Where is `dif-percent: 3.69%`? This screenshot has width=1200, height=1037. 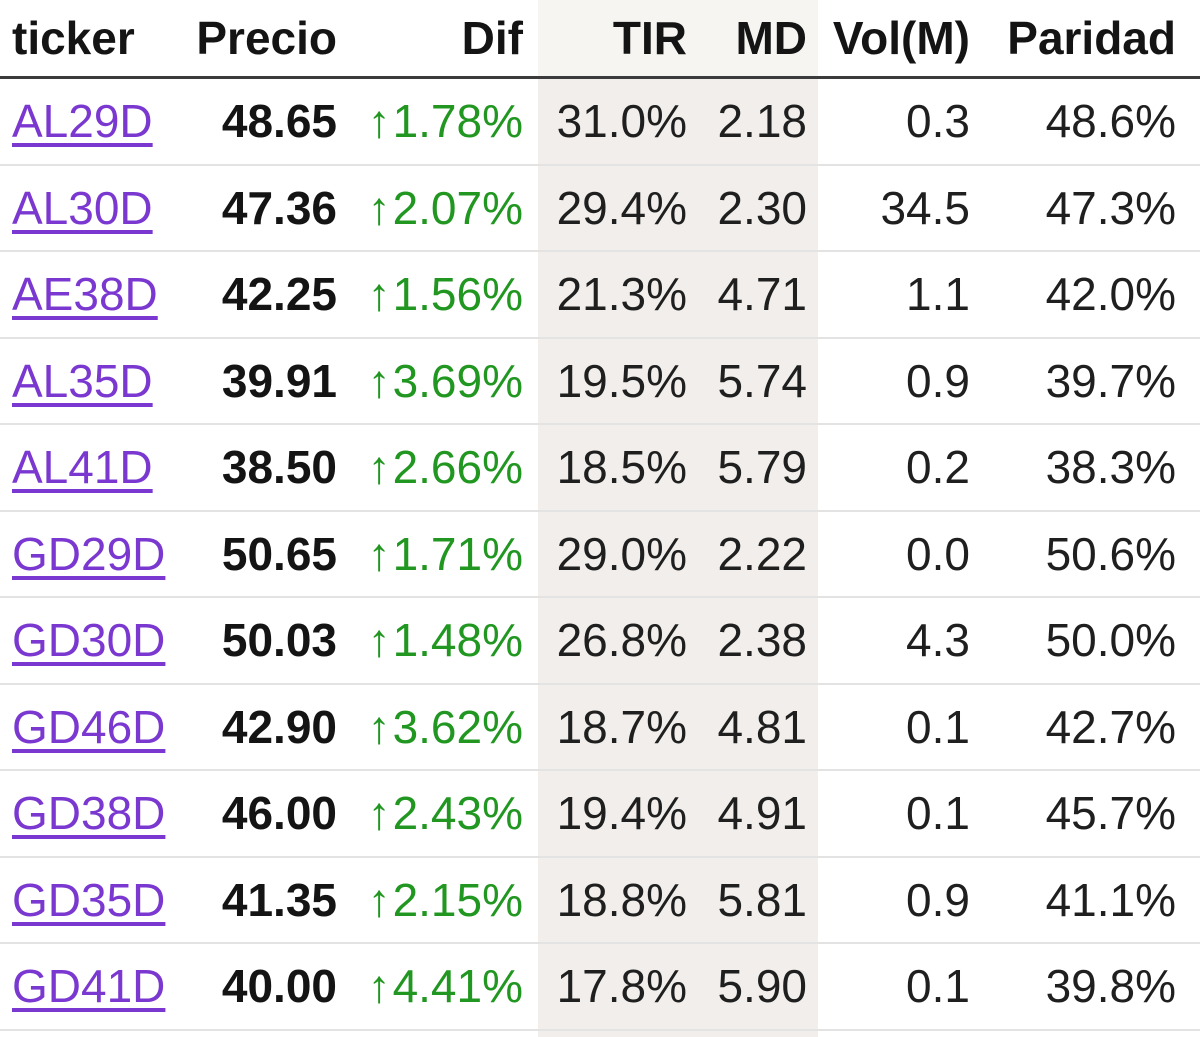
dif-percent: 3.69% is located at coordinates (457, 380).